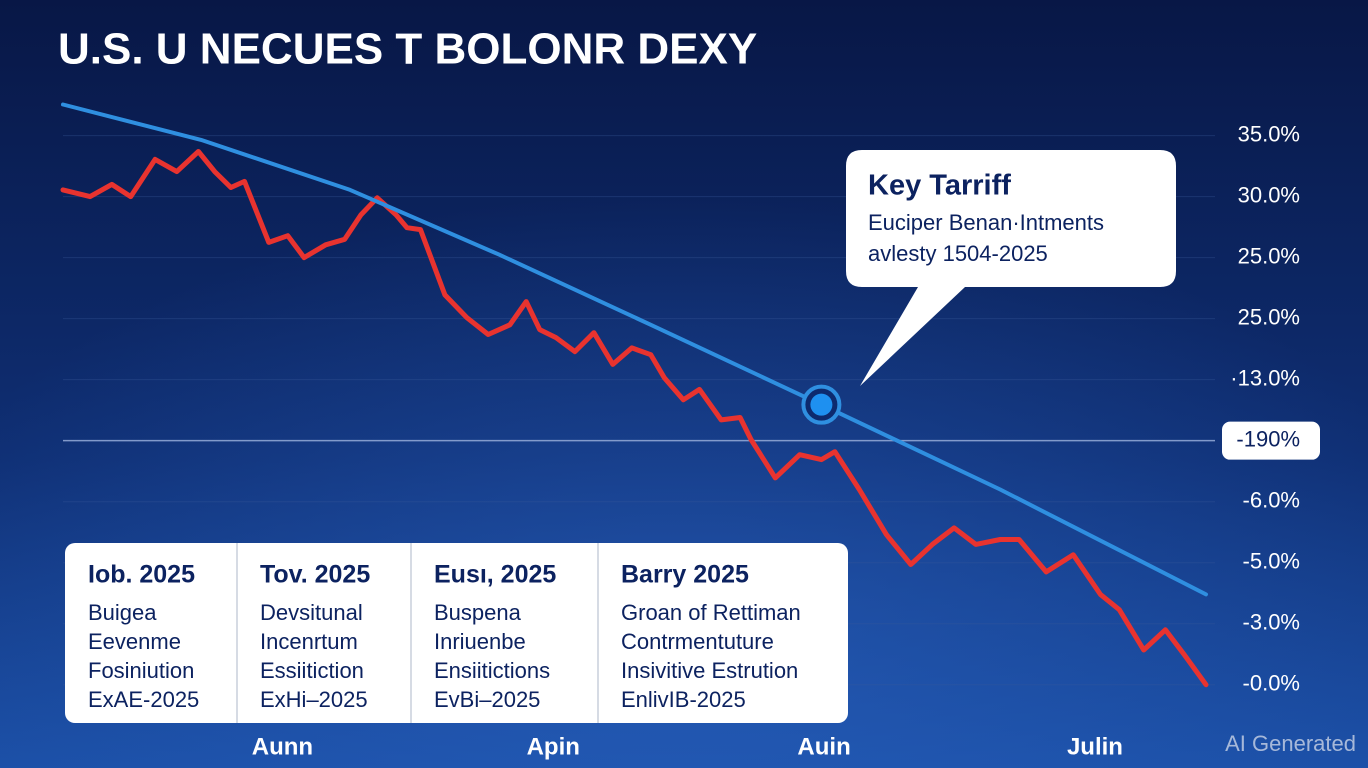 This screenshot has width=1368, height=768. Describe the element at coordinates (685, 575) in the screenshot. I see `panel-heading: Barry 2025` at that location.